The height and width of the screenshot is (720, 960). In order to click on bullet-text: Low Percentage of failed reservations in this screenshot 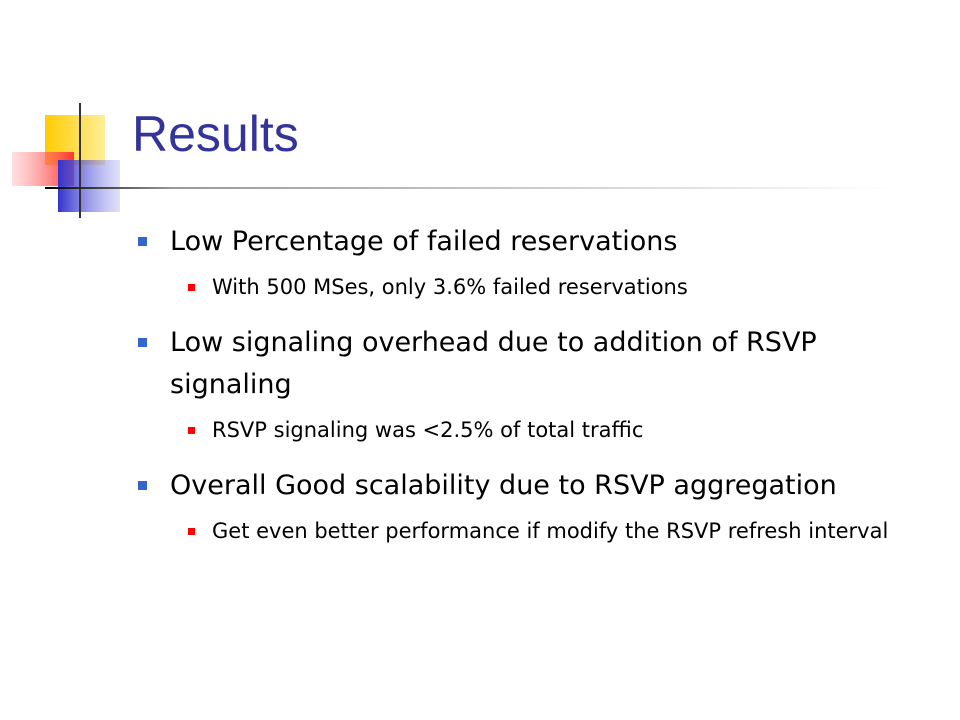, I will do `click(424, 241)`.